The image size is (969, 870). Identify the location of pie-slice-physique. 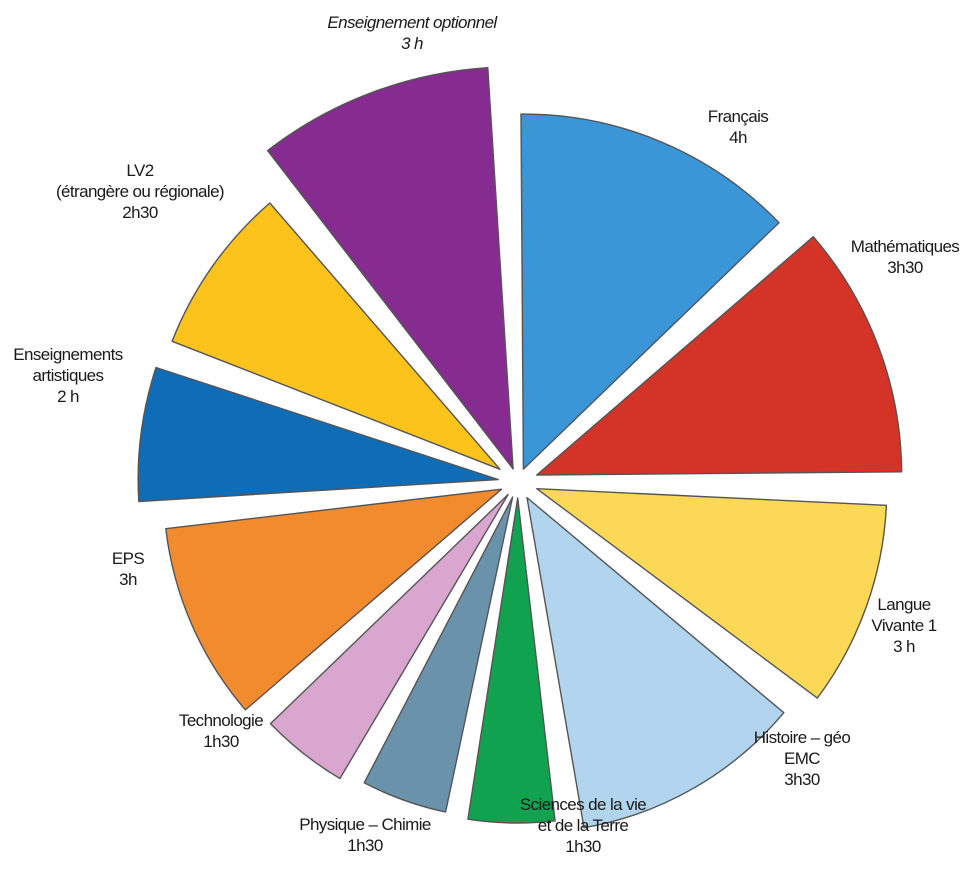
(438, 654).